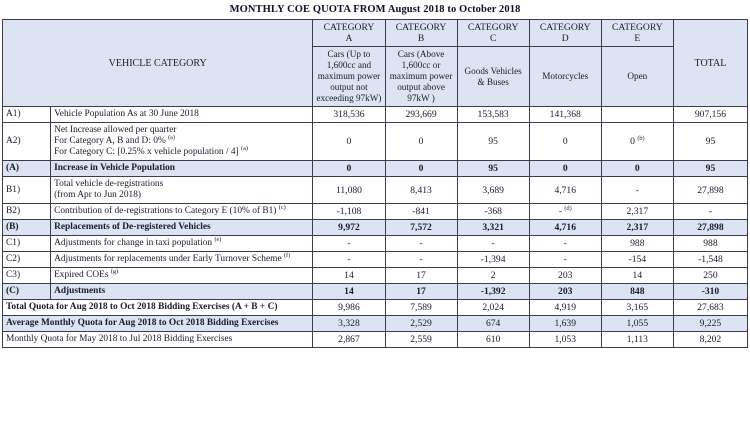 This screenshot has height=447, width=750. What do you see at coordinates (637, 275) in the screenshot?
I see `cell-category-e: 14` at bounding box center [637, 275].